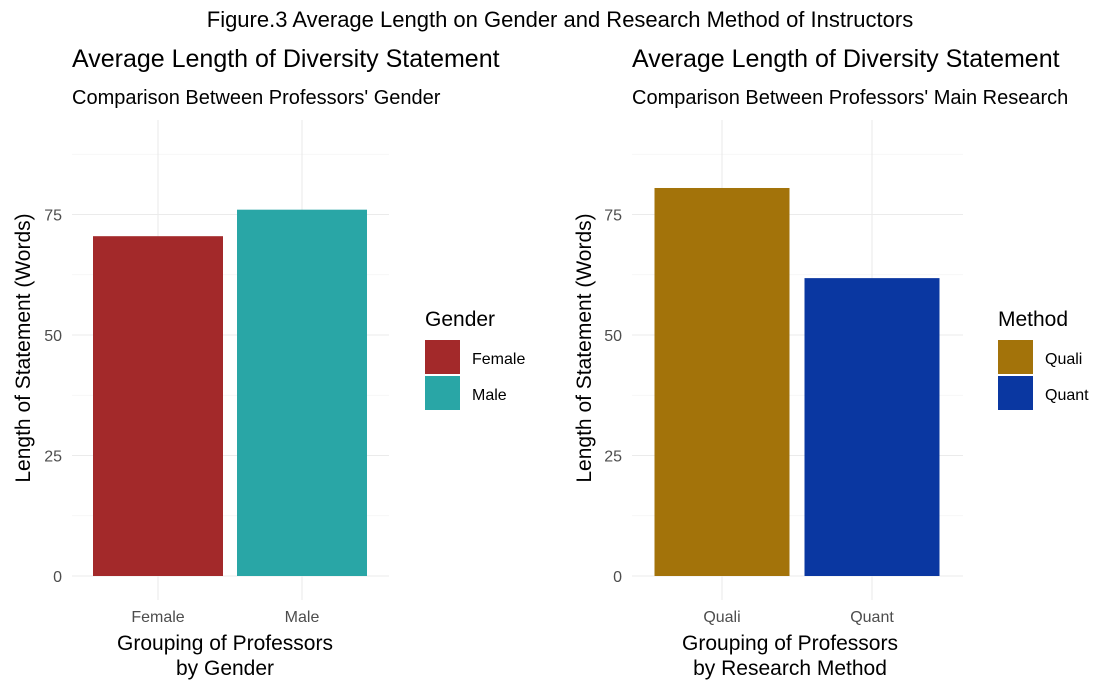 This screenshot has height=692, width=1120. Describe the element at coordinates (1067, 395) in the screenshot. I see `legend-label-quant: Quant` at that location.